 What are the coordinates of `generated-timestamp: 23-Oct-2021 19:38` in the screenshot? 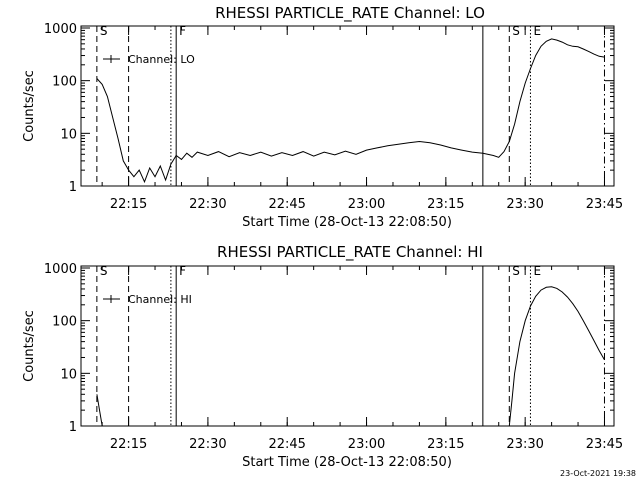 It's located at (598, 473).